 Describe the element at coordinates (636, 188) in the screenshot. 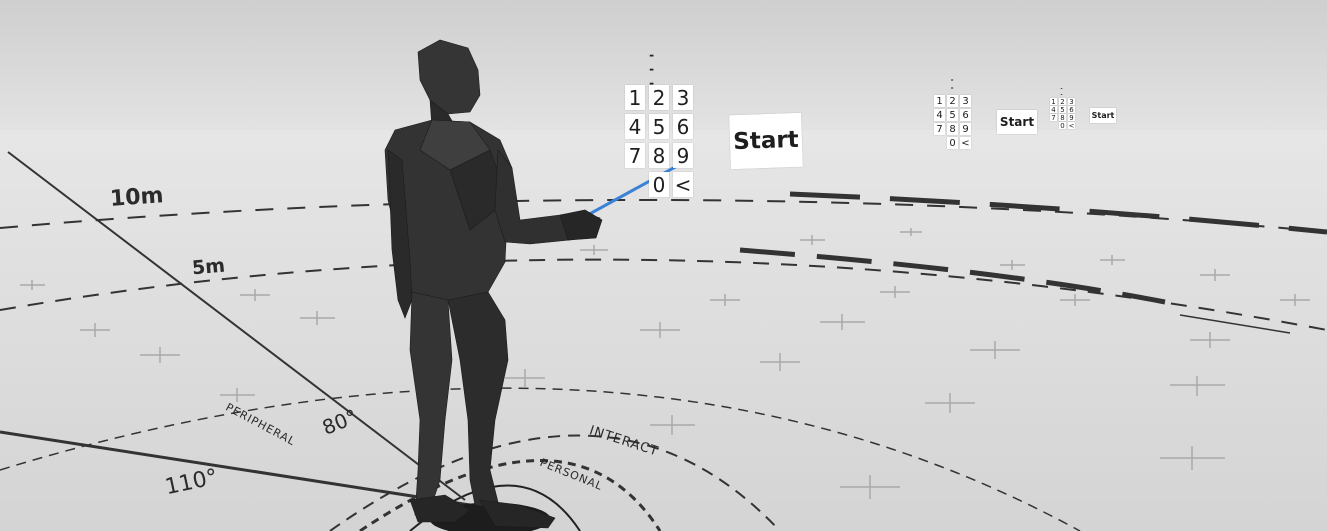

I see `pointer-ray` at that location.